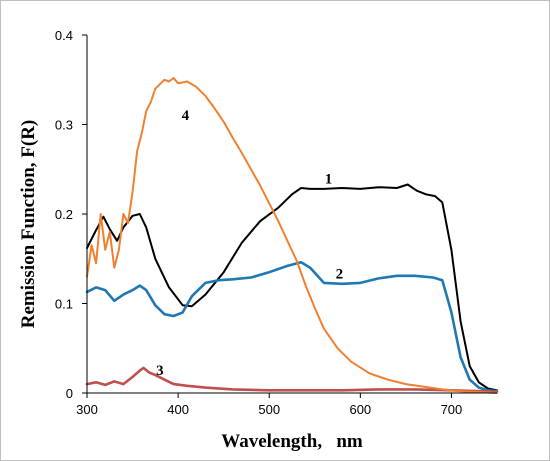 The height and width of the screenshot is (461, 550). I want to click on y-tick-label: 0, so click(69, 393).